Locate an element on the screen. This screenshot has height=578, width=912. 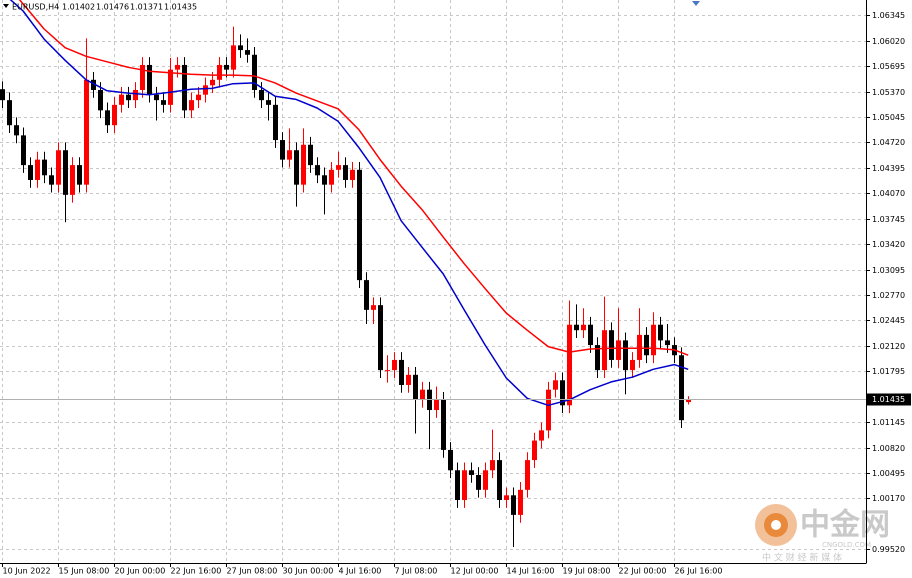
x-tick-label: 22 Jul 00:00 is located at coordinates (643, 571).